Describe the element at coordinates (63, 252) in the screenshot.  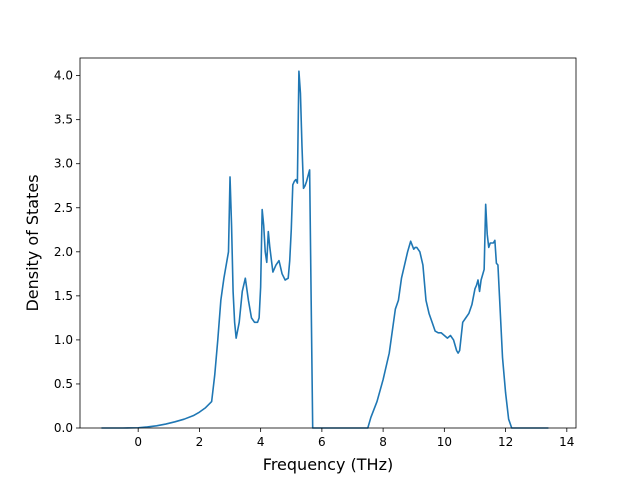
I see `y-tick-label: 2.0` at that location.